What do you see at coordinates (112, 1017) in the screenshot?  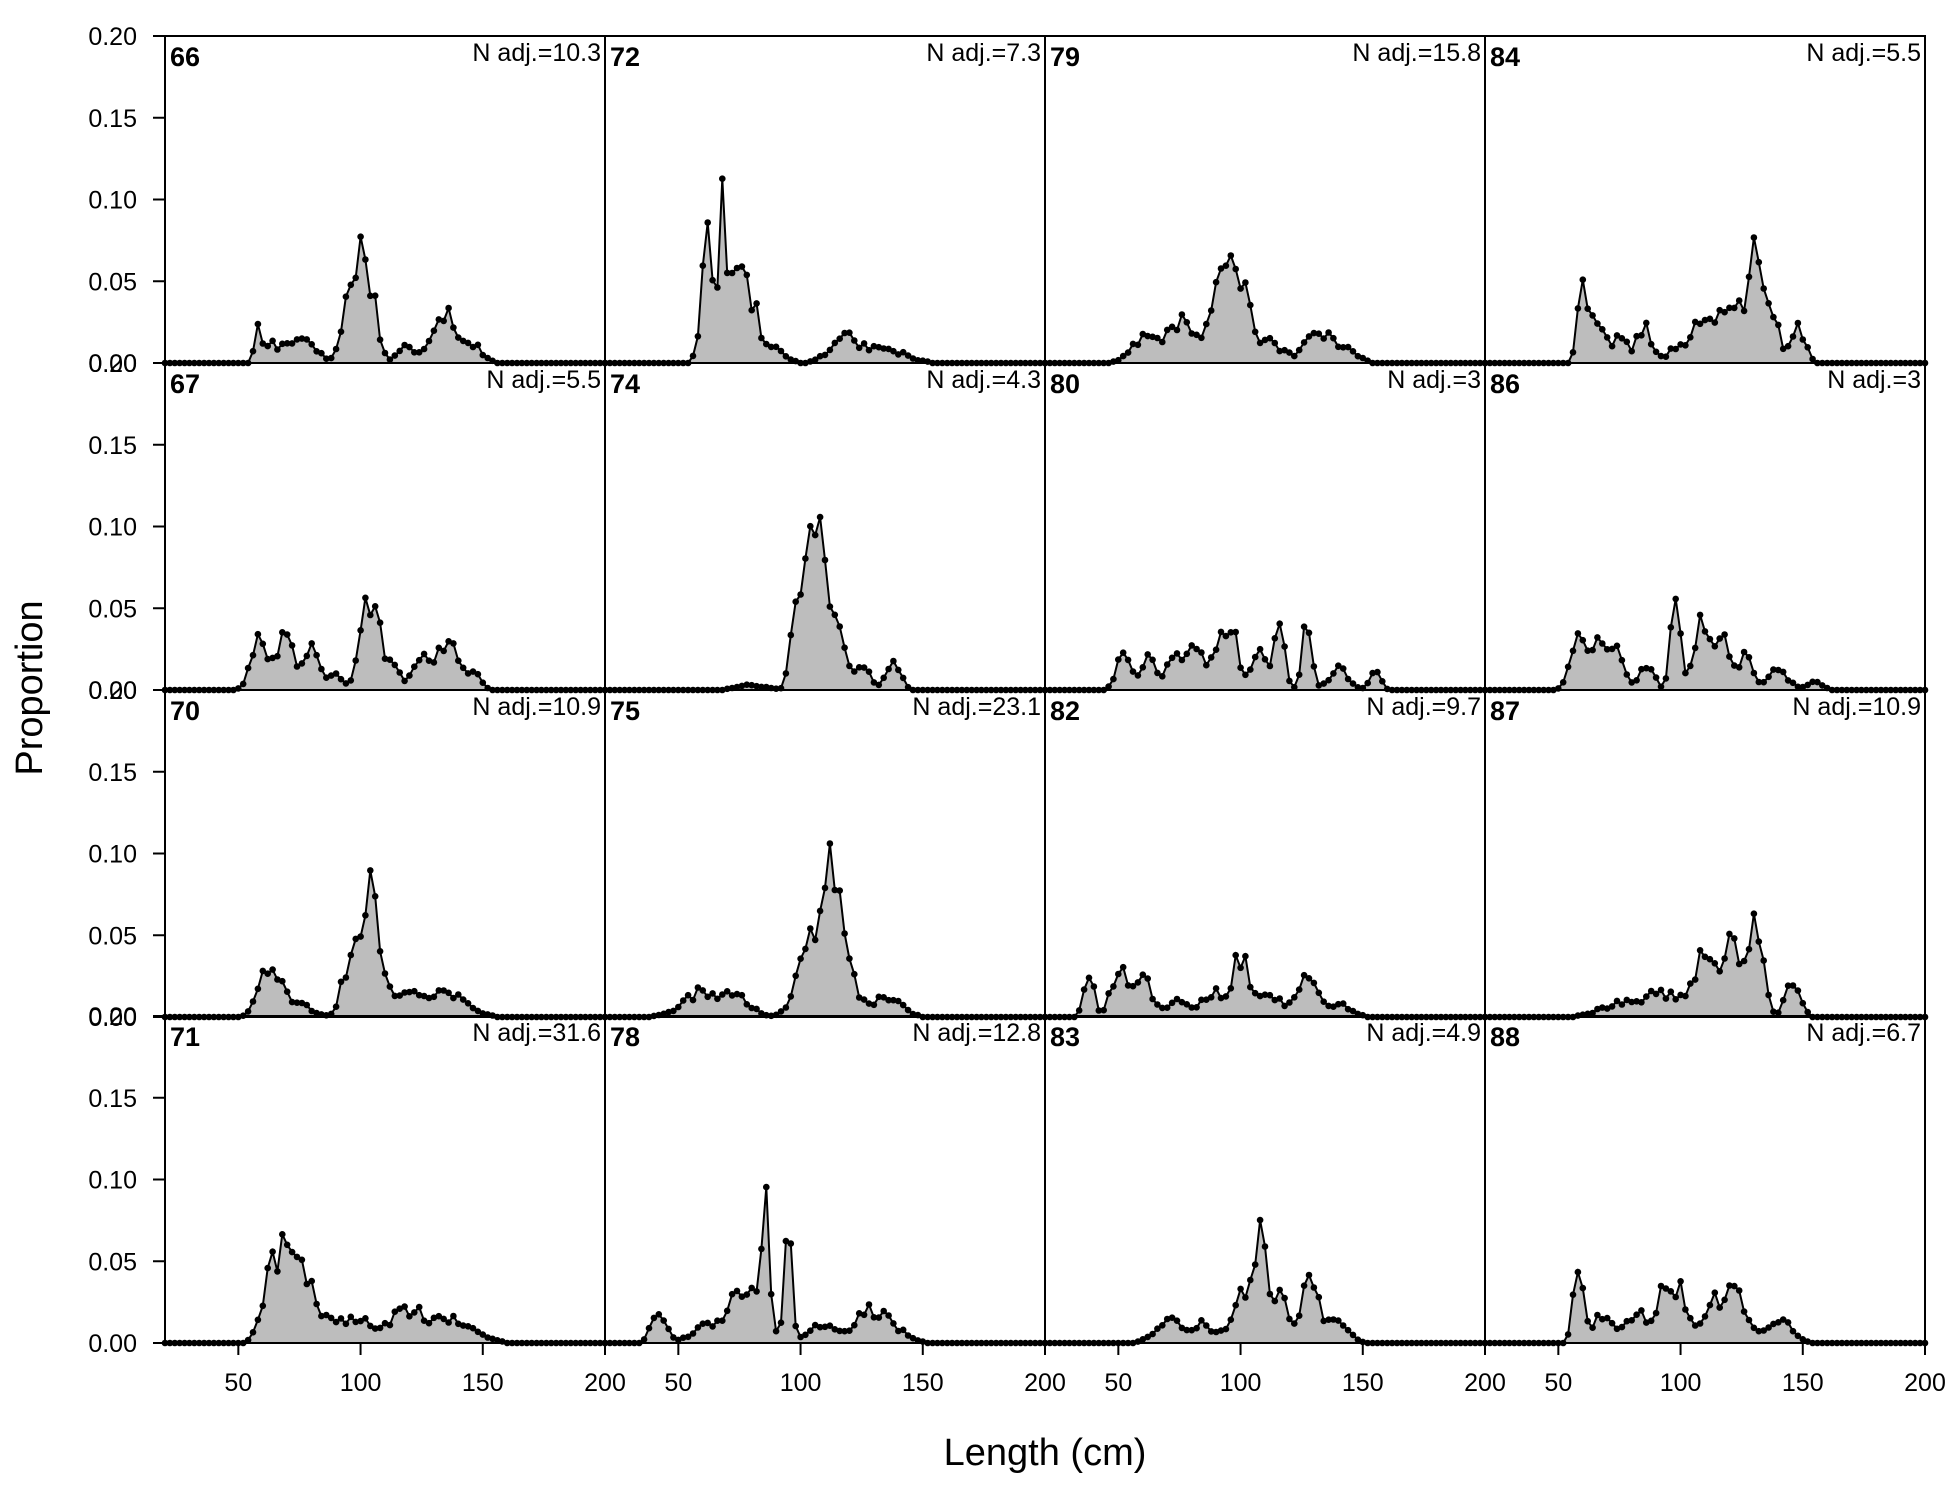 I see `y-tick-label: 0.20` at bounding box center [112, 1017].